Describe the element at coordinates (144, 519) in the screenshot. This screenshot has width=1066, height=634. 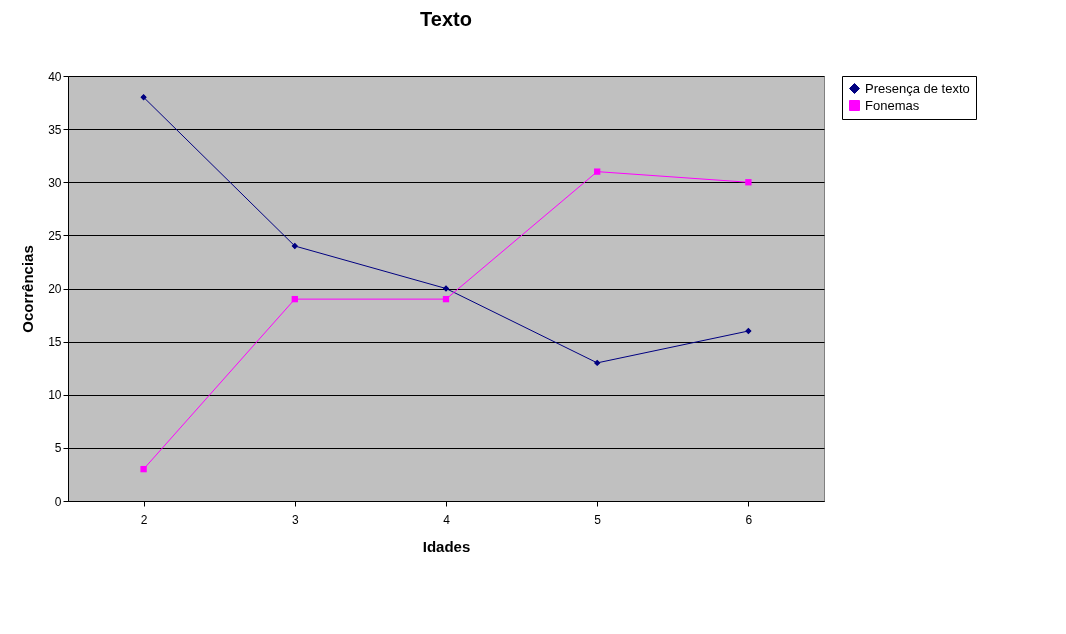
I see `x-tick-label: 2` at that location.